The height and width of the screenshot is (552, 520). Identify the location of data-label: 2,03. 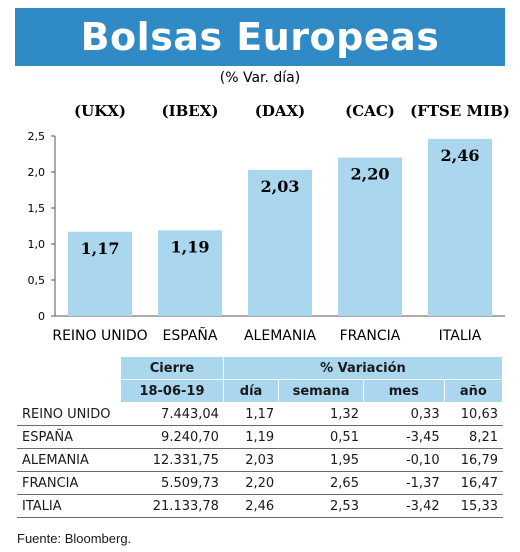
(280, 186).